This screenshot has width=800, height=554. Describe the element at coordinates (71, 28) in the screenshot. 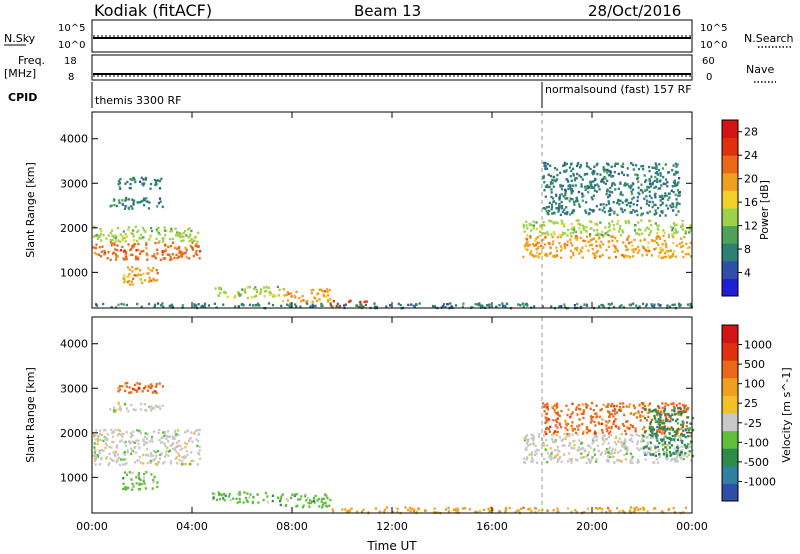

I see `nsky-tick-top: 10^5` at that location.